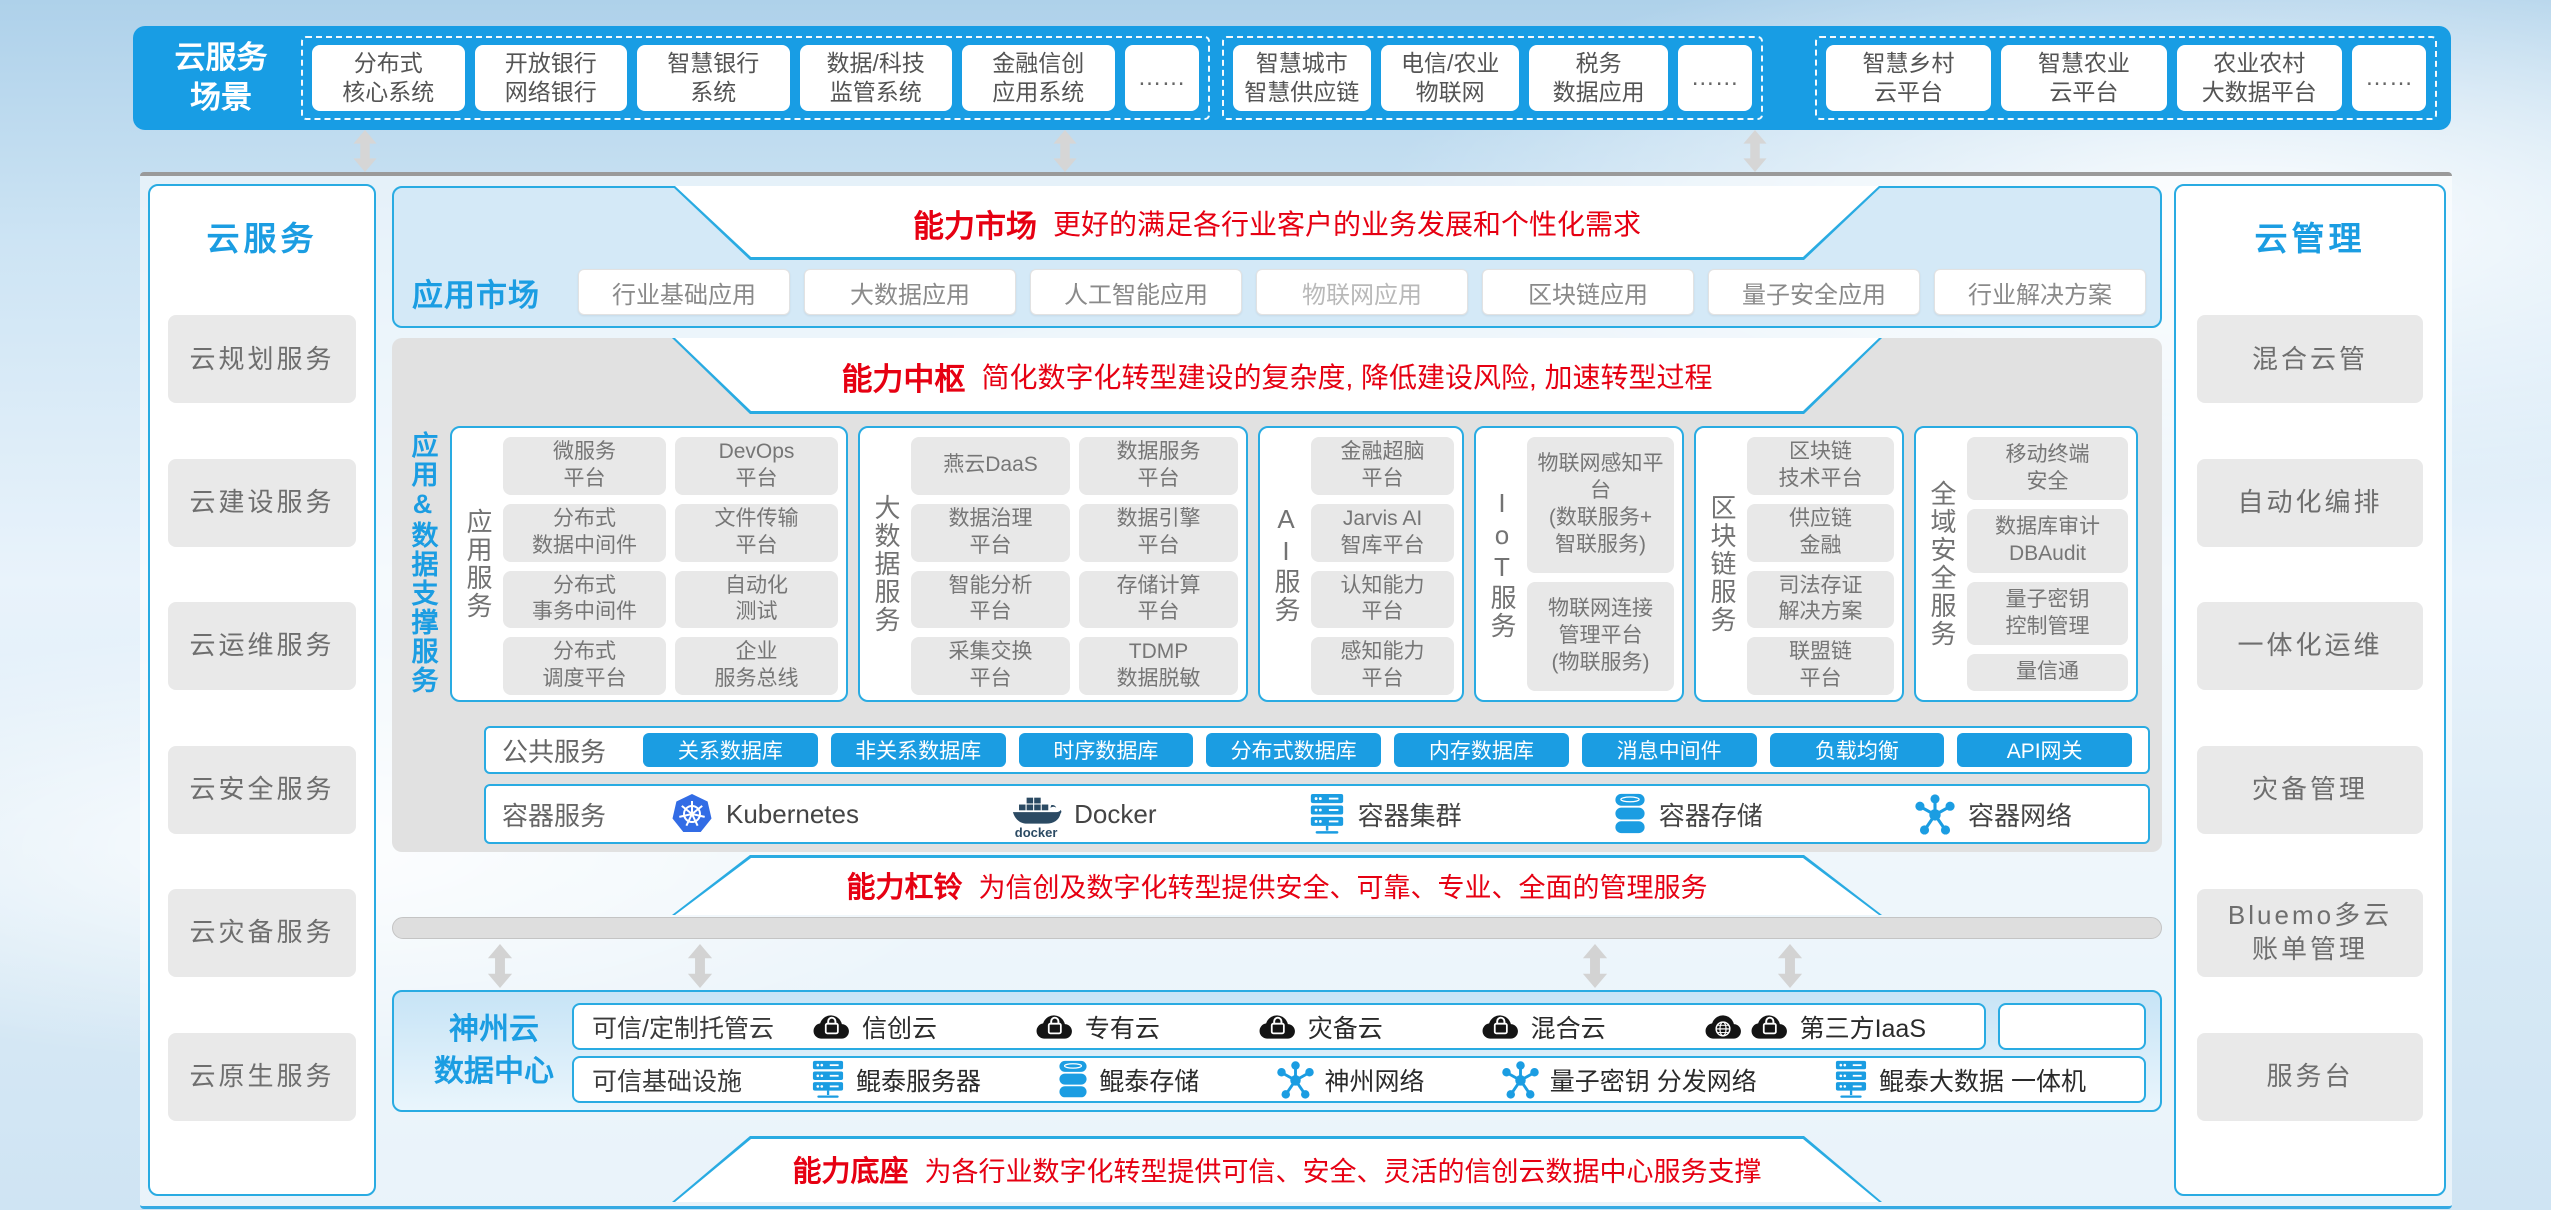  I want to click on dc-item-label: 混合云, so click(1568, 1028).